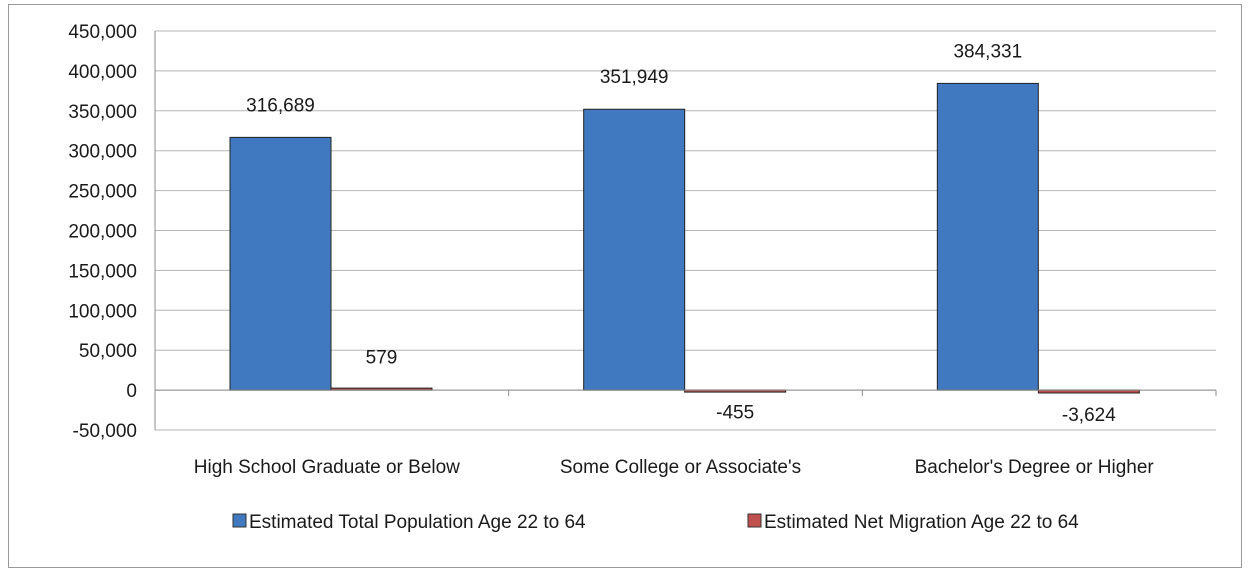 Image resolution: width=1252 pixels, height=575 pixels. Describe the element at coordinates (735, 412) in the screenshot. I see `data-label: -455` at that location.